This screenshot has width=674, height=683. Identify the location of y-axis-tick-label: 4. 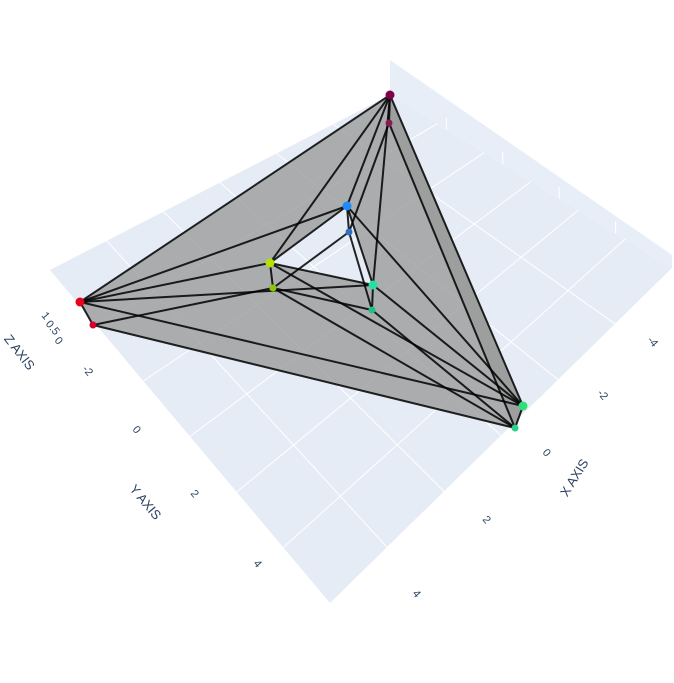
(257, 564).